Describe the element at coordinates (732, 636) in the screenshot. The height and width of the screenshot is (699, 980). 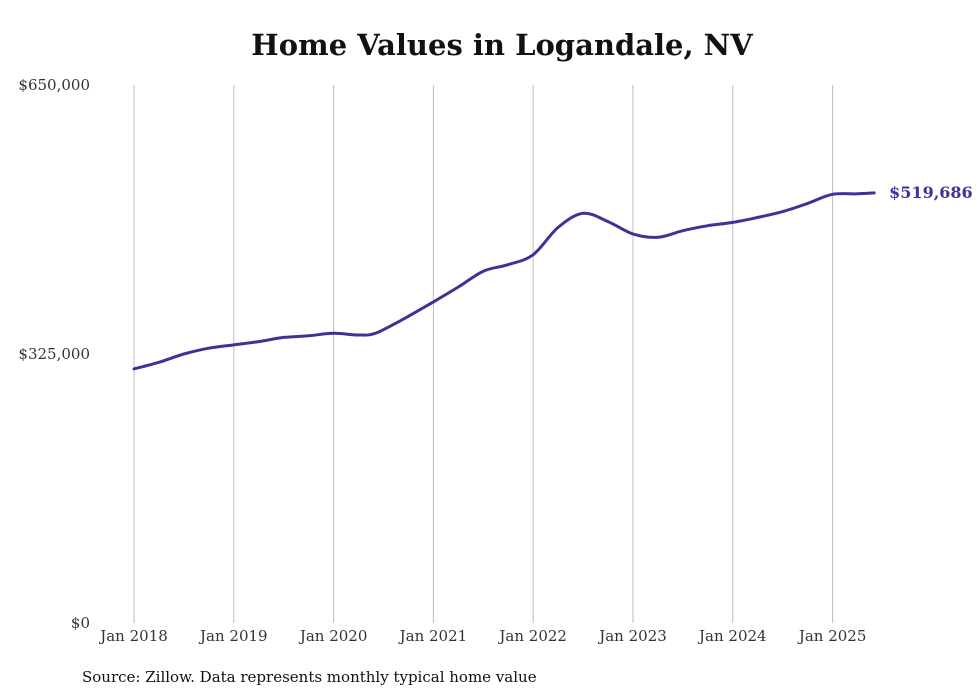
I see `x-tick-label: Jan 2024` at that location.